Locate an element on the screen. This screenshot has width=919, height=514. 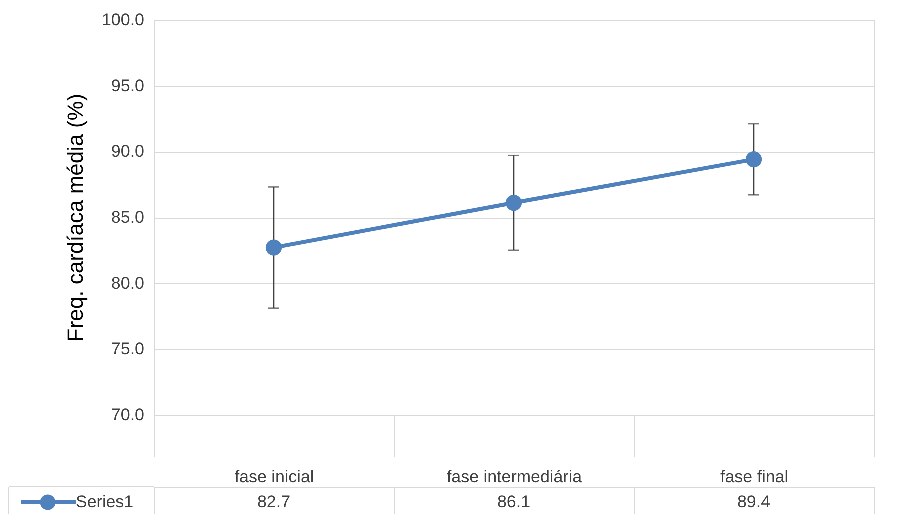
data-label: 86.1 is located at coordinates (514, 502).